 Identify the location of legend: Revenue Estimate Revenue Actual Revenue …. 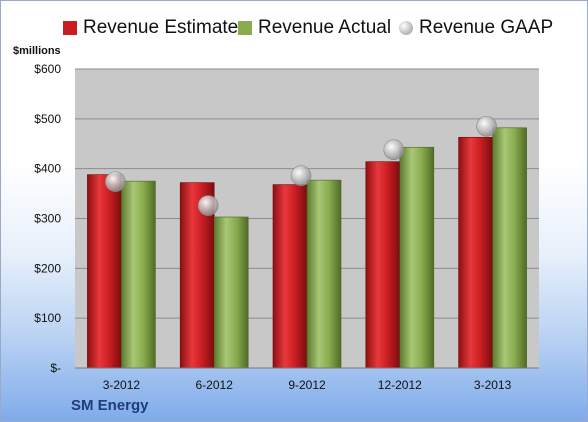
(294, 28).